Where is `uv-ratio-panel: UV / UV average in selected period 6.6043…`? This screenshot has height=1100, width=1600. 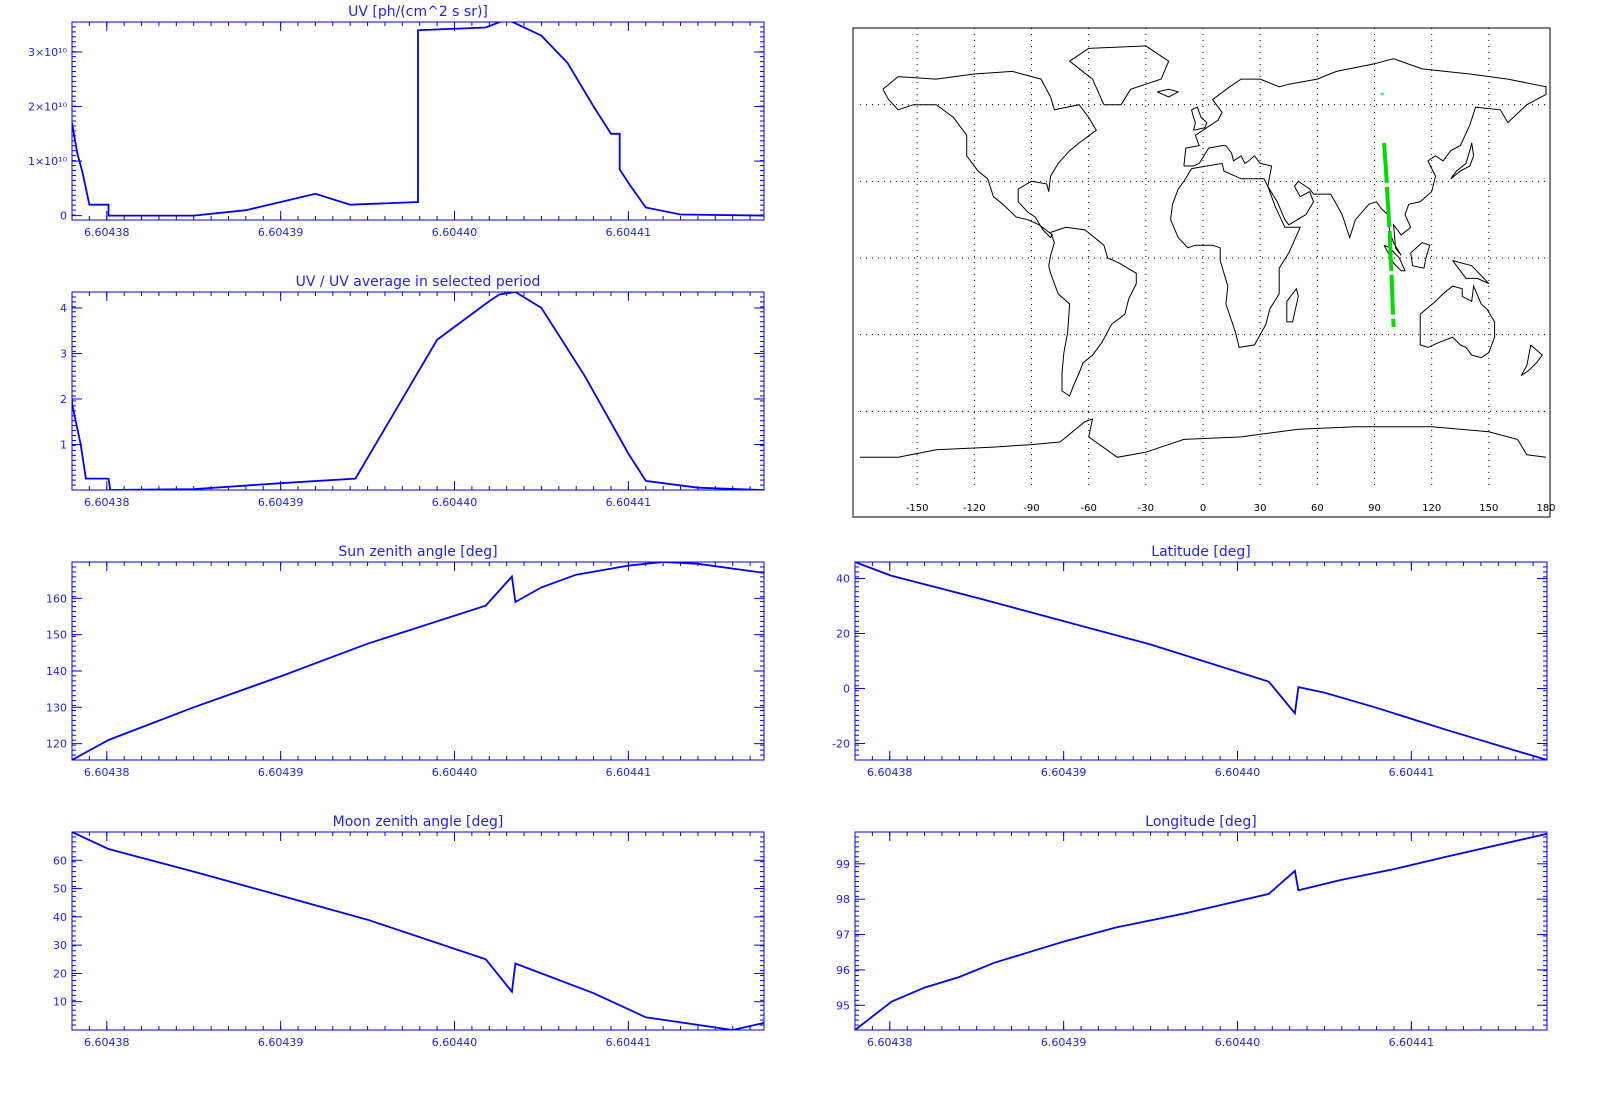
uv-ratio-panel: UV / UV average in selected period 6.6043… is located at coordinates (412, 391).